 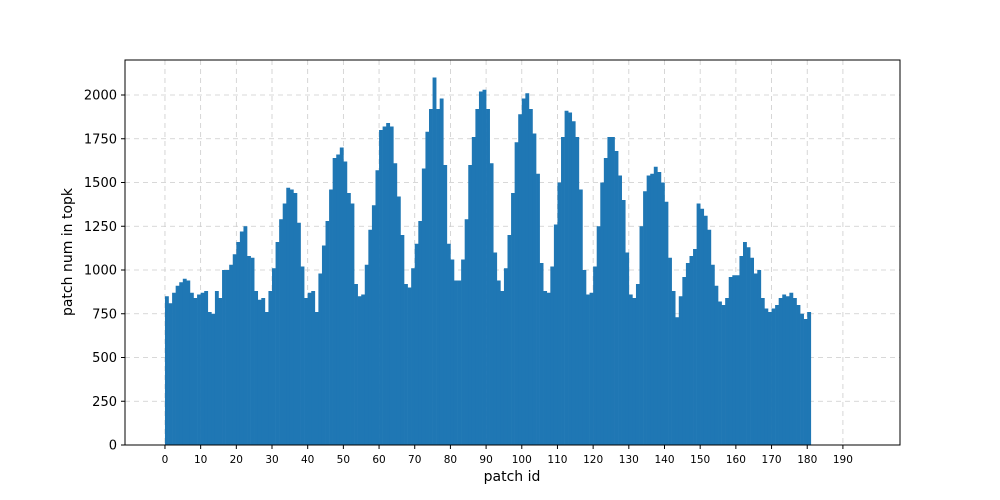 I want to click on x-tick-label: 50, so click(x=343, y=460).